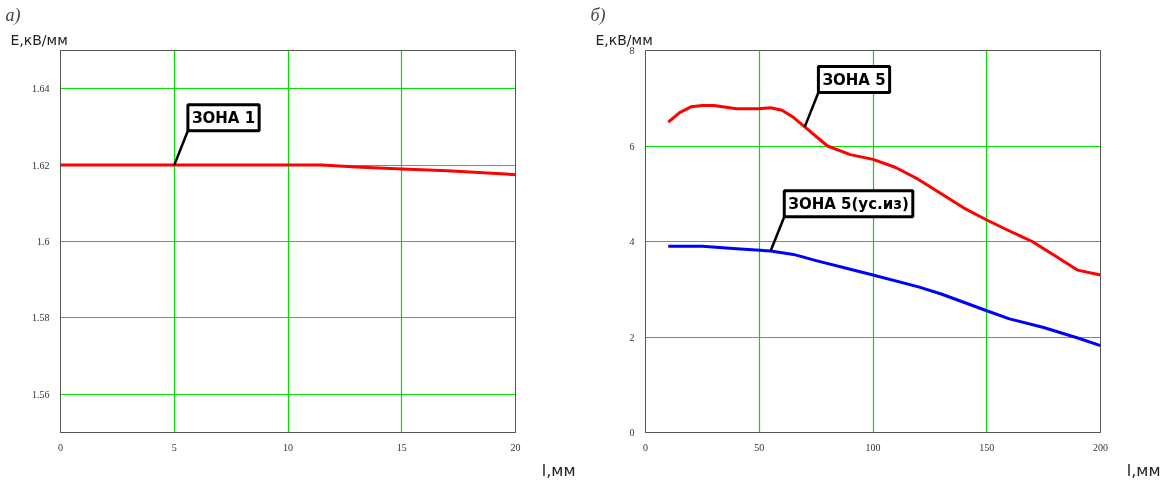  I want to click on y-tick-label: 6, so click(632, 146).